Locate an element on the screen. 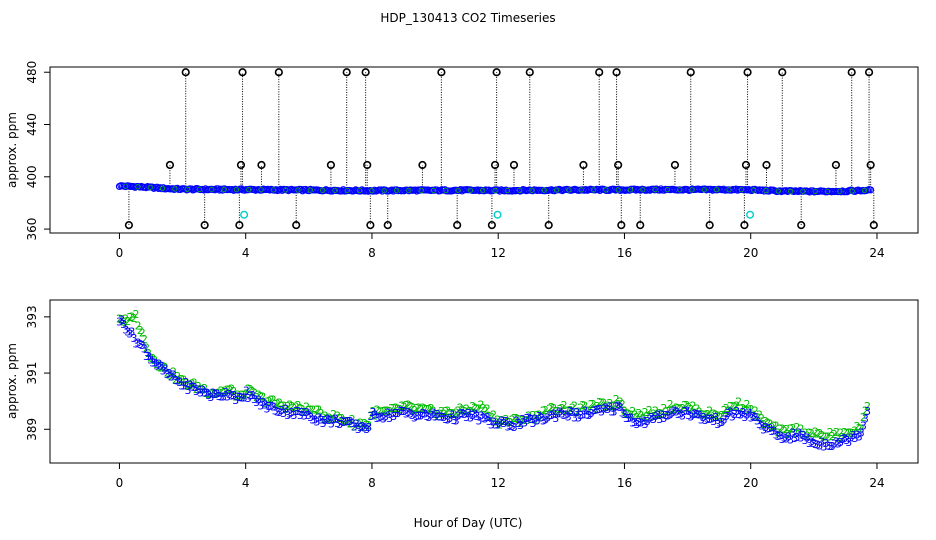 Image resolution: width=936 pixels, height=540 pixels. bottom-panel-x-tick-label: 24 is located at coordinates (876, 483).